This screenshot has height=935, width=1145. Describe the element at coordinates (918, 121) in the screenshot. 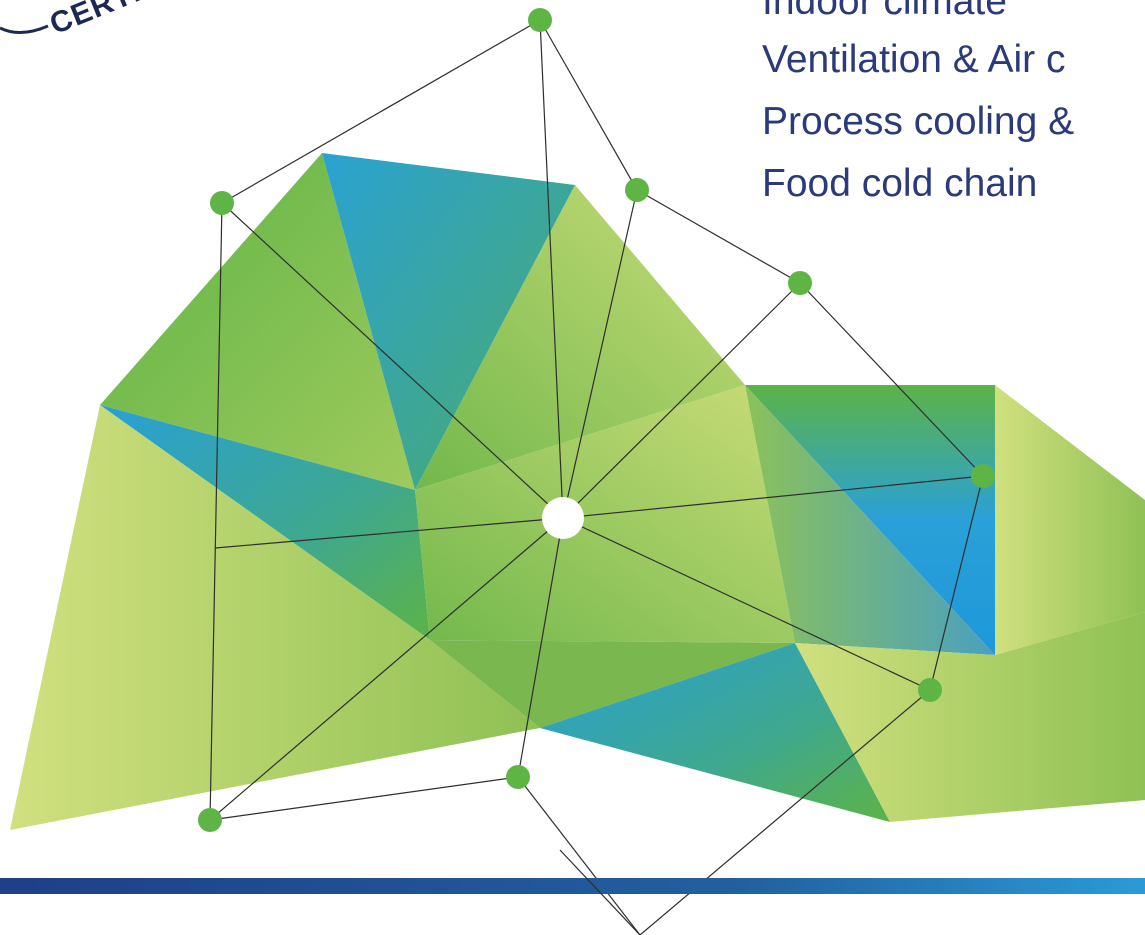

I see `list-item-process-cooling: Process cooling &` at that location.